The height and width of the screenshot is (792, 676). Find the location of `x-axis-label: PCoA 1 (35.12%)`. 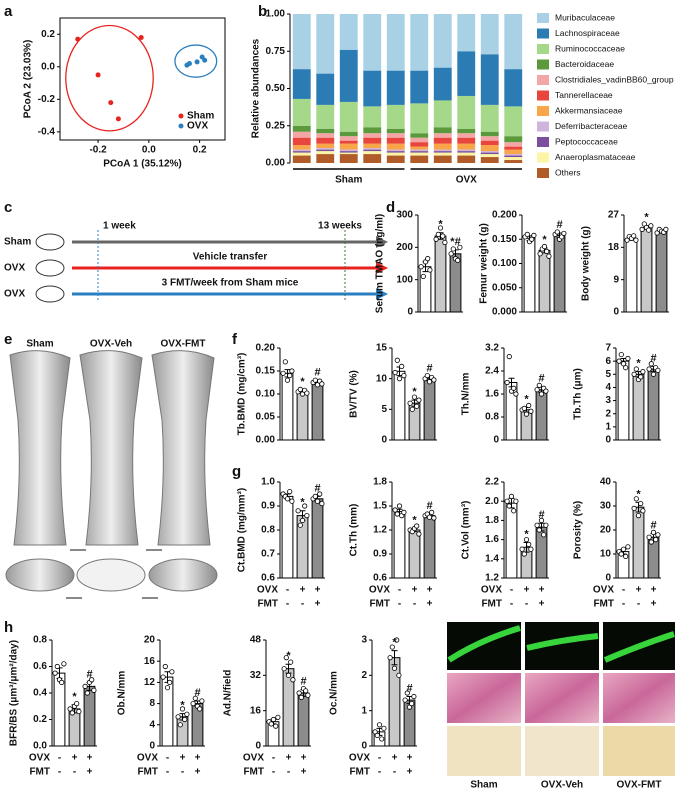

x-axis-label: PCoA 1 (35.12%) is located at coordinates (142, 164).